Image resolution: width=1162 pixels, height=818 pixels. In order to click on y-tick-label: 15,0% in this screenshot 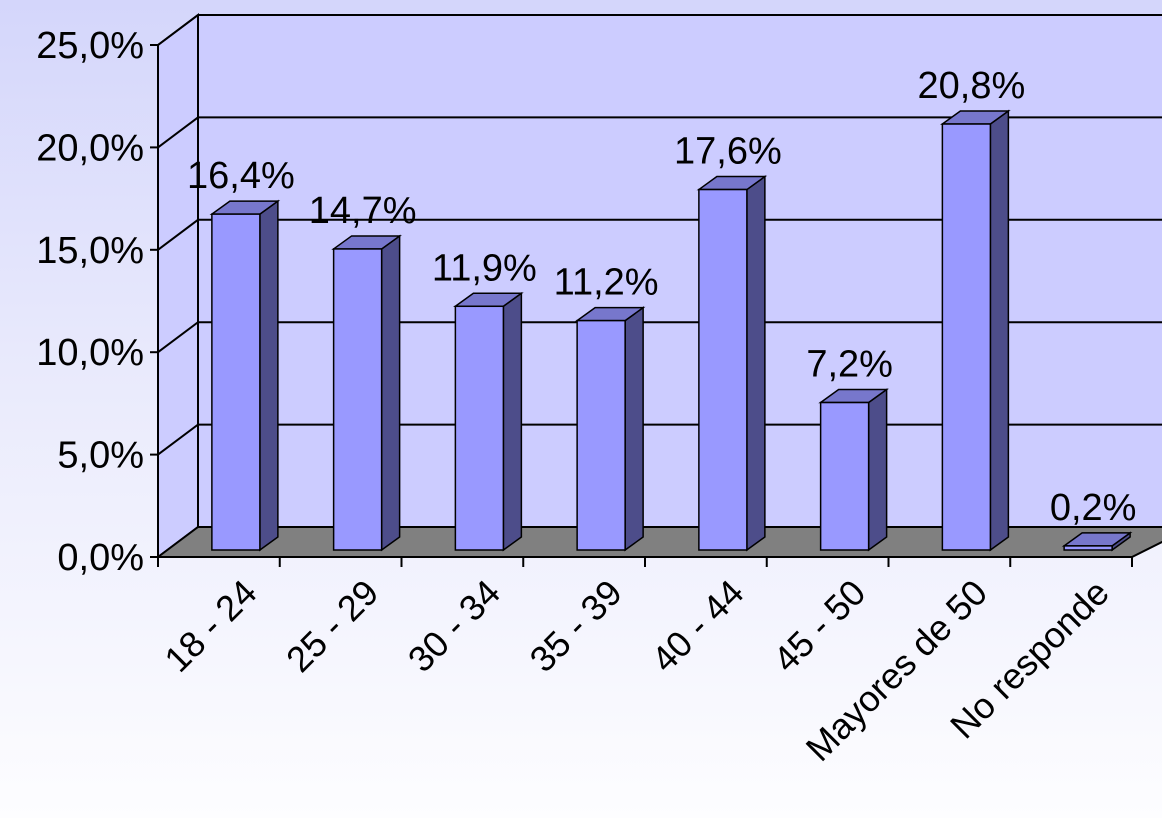, I will do `click(90, 251)`.